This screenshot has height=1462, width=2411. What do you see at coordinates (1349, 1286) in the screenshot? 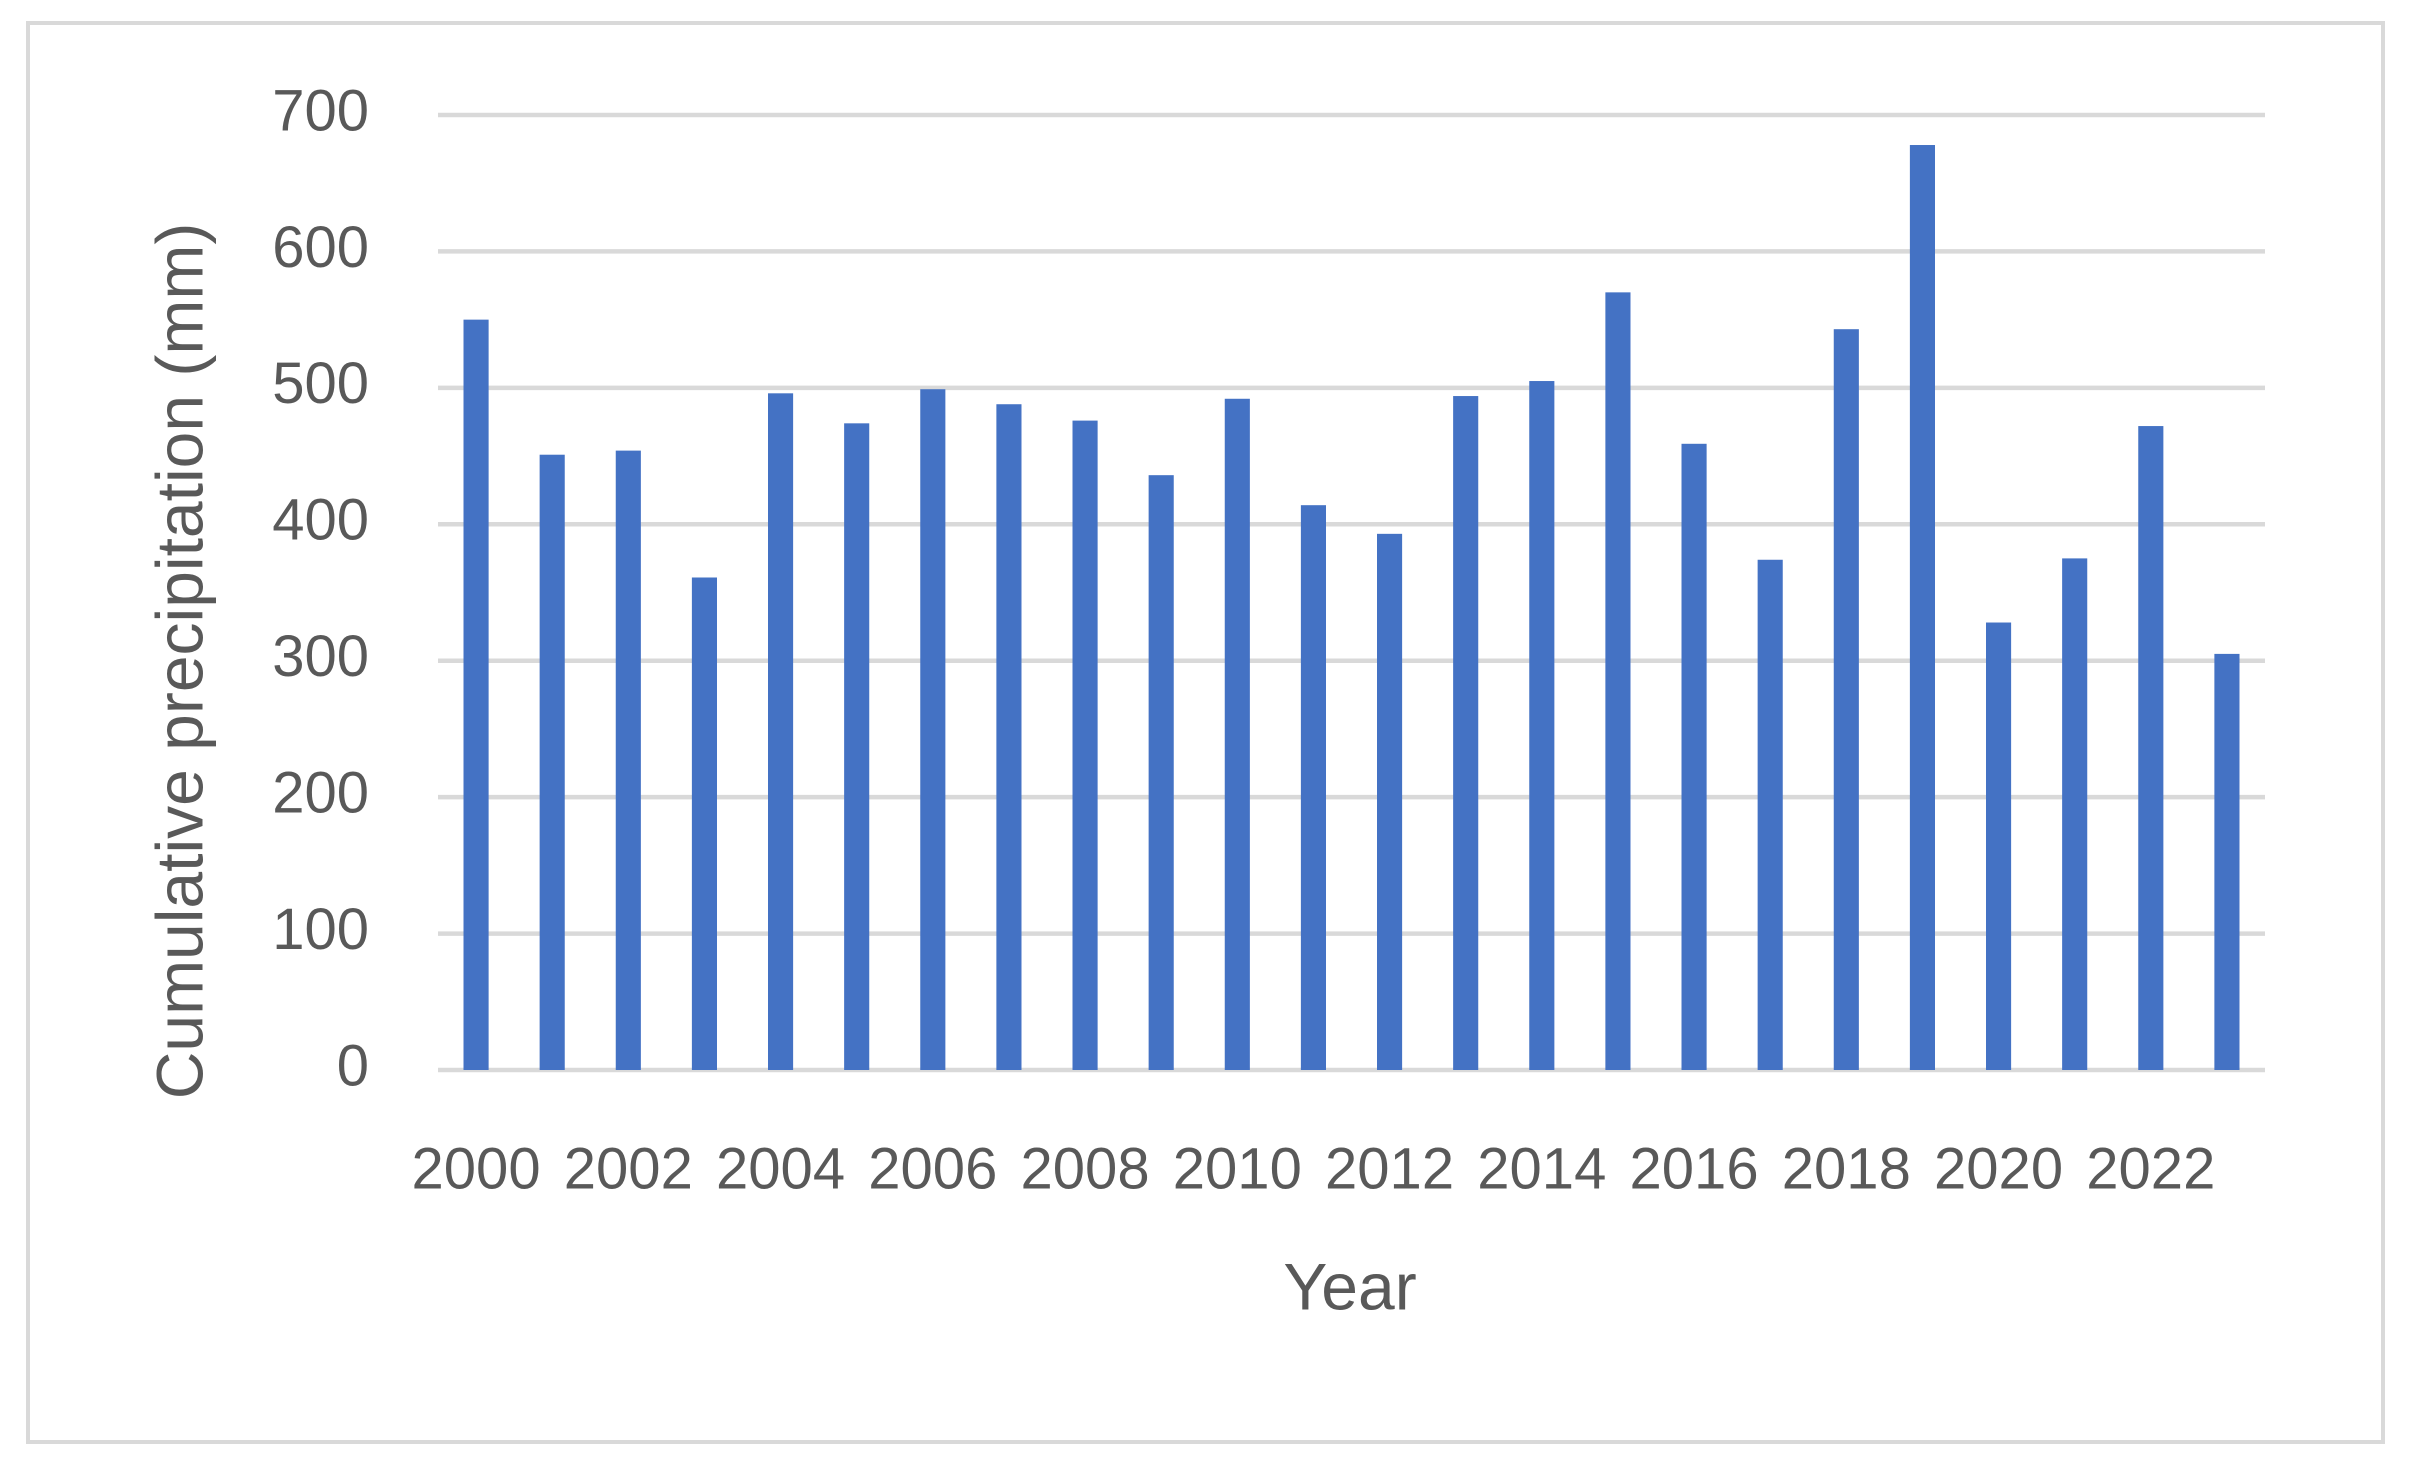
I see `x-axis-title: Year` at bounding box center [1349, 1286].